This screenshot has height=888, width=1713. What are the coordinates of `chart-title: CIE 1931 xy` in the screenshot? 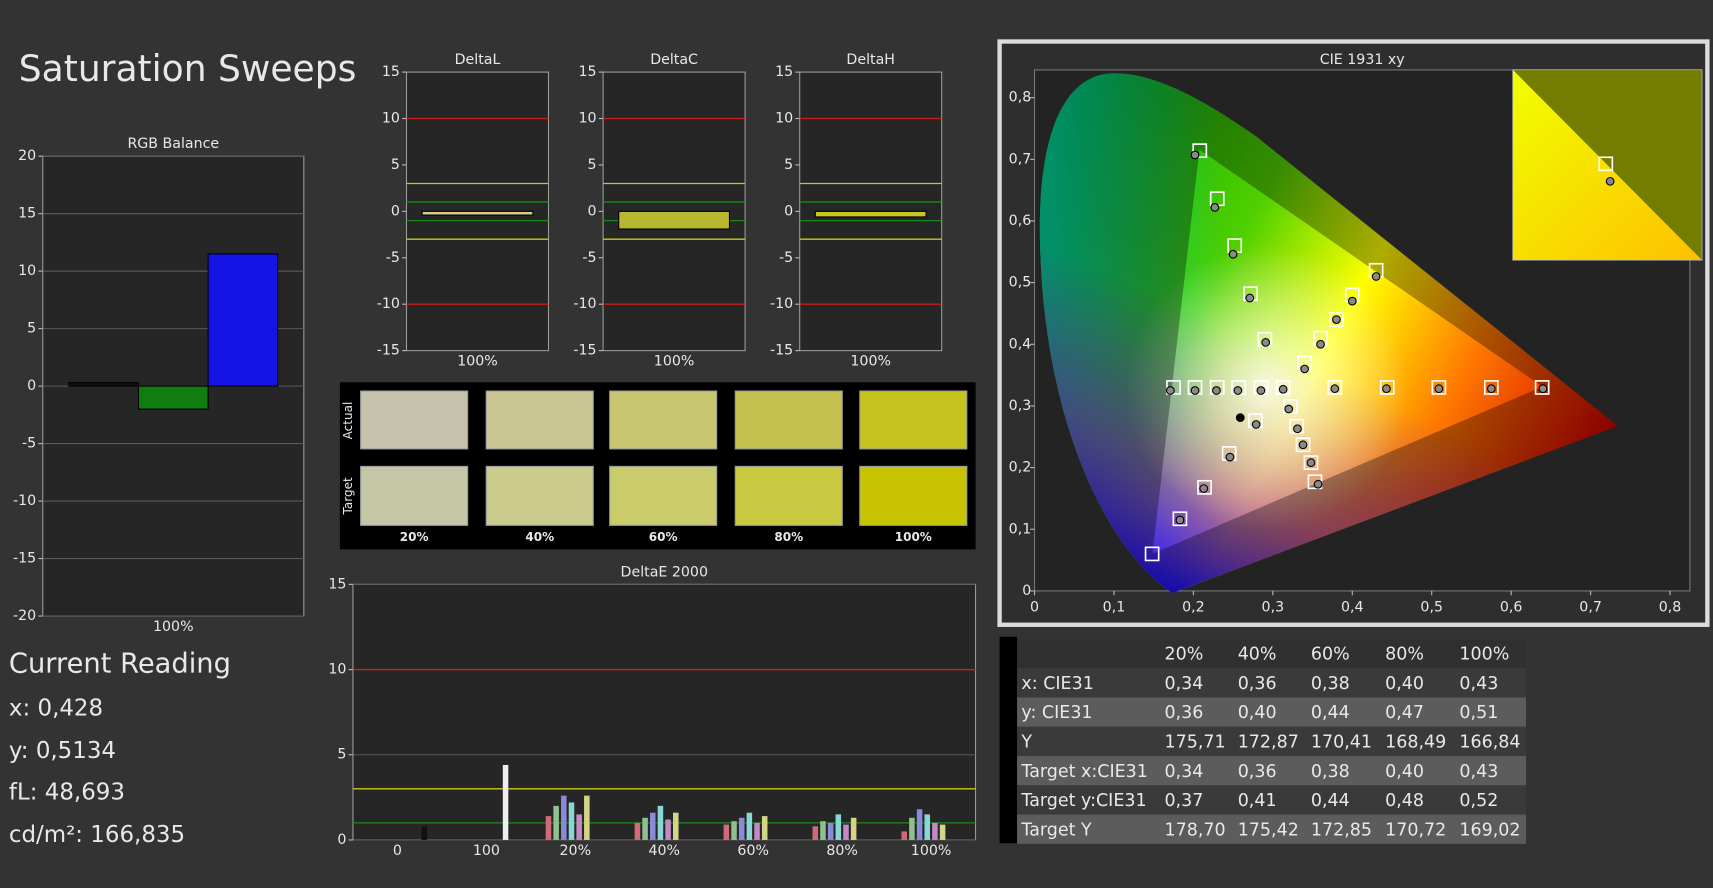 It's located at (1362, 60).